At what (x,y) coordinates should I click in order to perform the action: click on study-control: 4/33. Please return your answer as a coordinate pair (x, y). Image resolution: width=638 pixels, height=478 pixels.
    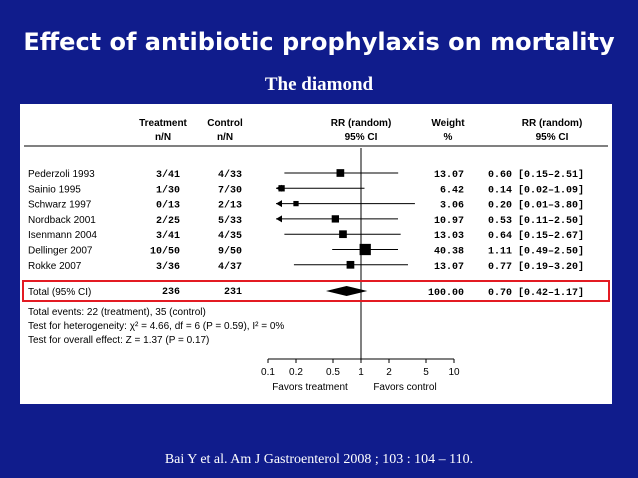
    Looking at the image, I should click on (230, 175).